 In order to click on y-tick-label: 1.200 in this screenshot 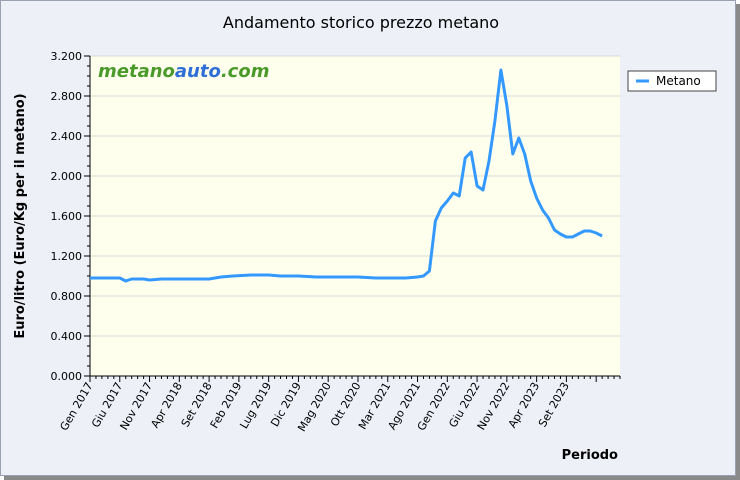, I will do `click(67, 256)`.